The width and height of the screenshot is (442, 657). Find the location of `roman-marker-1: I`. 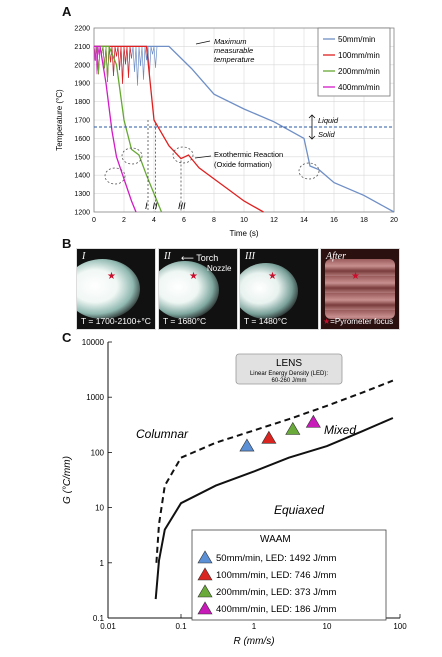

roman-marker-1: I is located at coordinates (146, 206).